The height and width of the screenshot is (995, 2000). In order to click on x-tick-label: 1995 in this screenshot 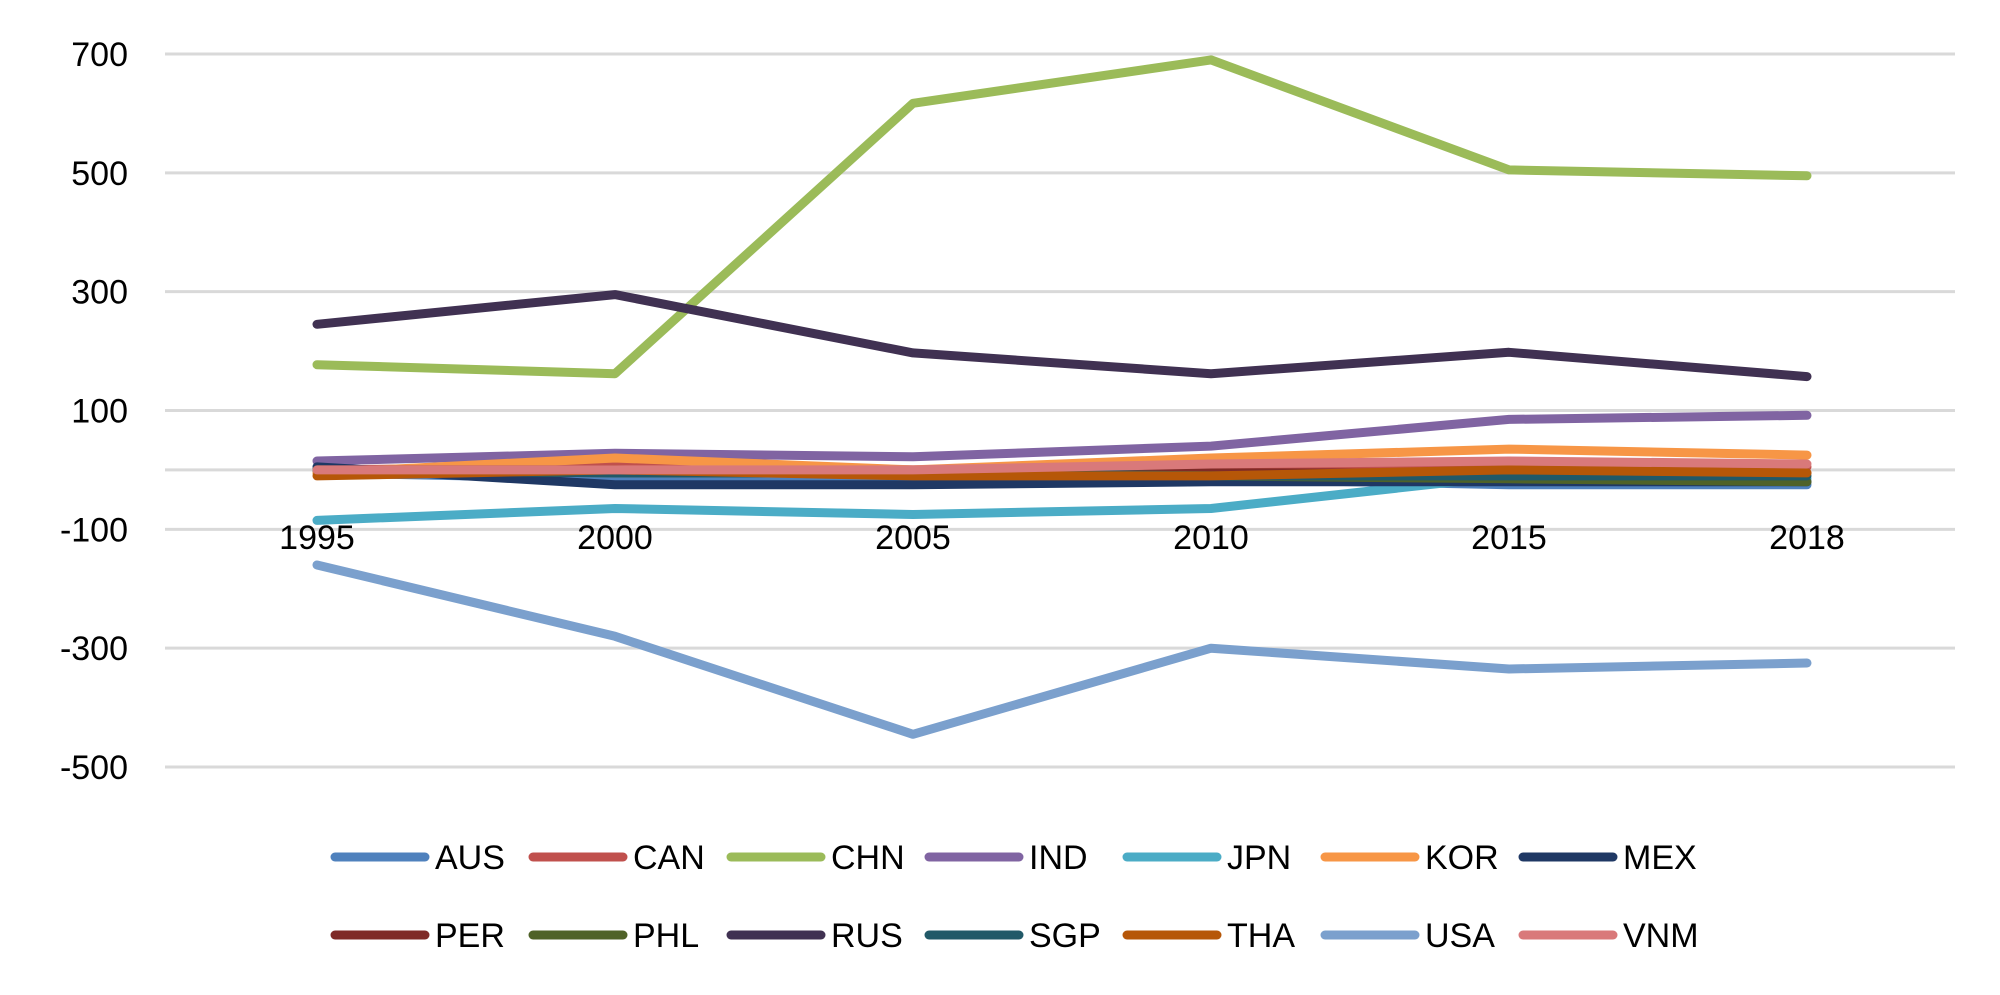, I will do `click(317, 538)`.